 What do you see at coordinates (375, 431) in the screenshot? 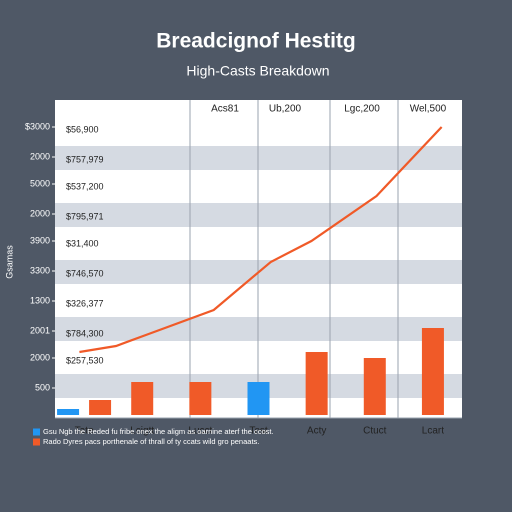
I see `x-tick-label: Ctuct` at bounding box center [375, 431].